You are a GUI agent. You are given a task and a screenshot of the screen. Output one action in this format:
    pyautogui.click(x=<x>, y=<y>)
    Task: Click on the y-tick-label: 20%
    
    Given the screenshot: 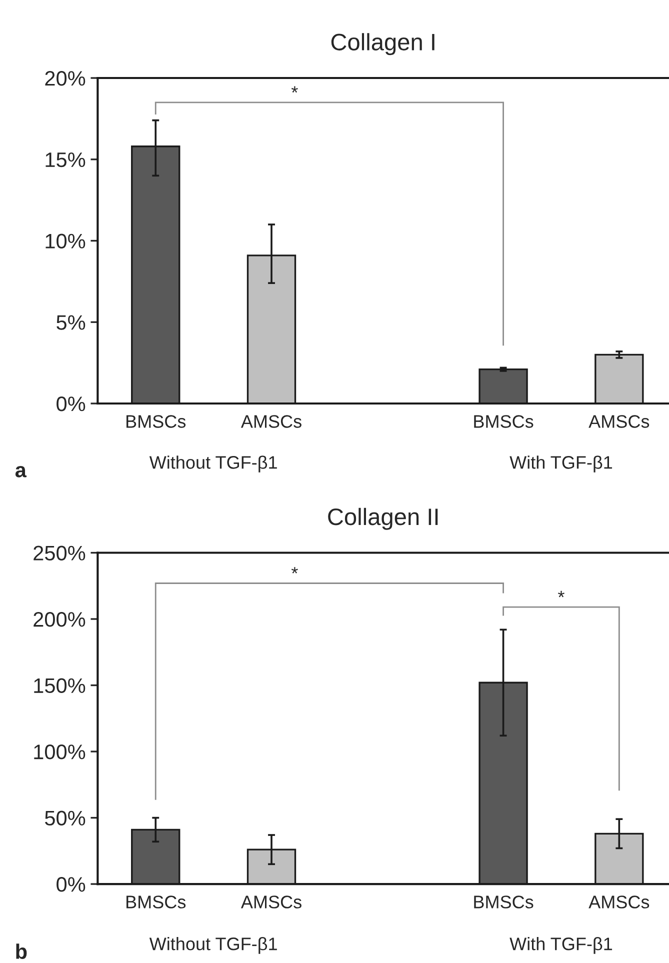 What is the action you would take?
    pyautogui.click(x=65, y=78)
    